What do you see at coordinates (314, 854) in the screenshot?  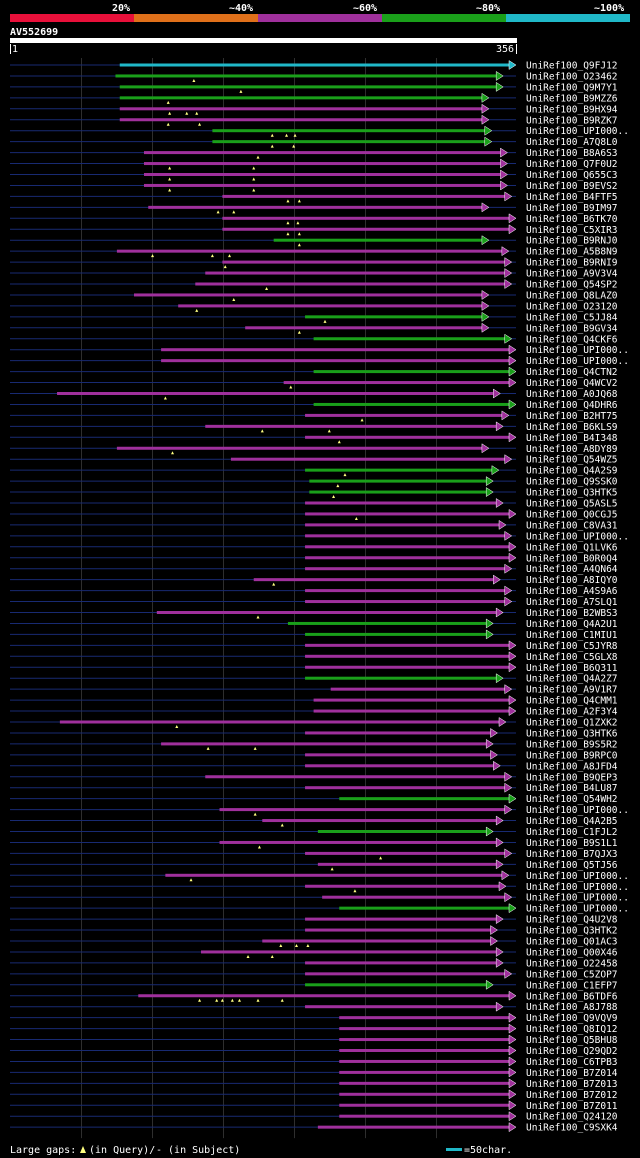 I see `hit-row: UniRef100_B7QJX3` at bounding box center [314, 854].